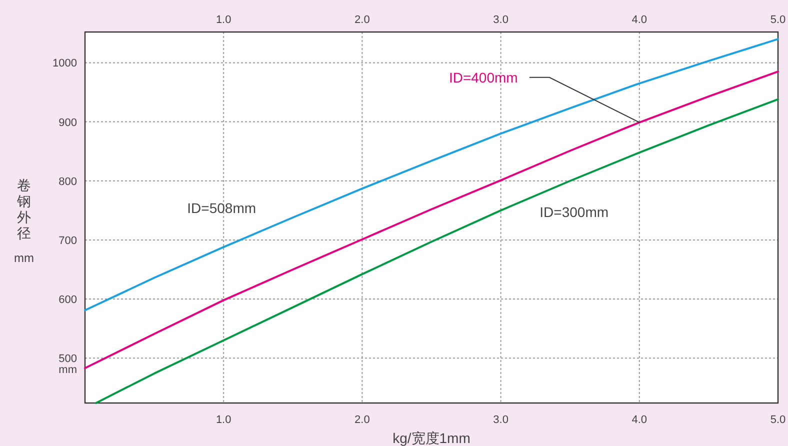  What do you see at coordinates (67, 182) in the screenshot?
I see `y-tick-label: 800` at bounding box center [67, 182].